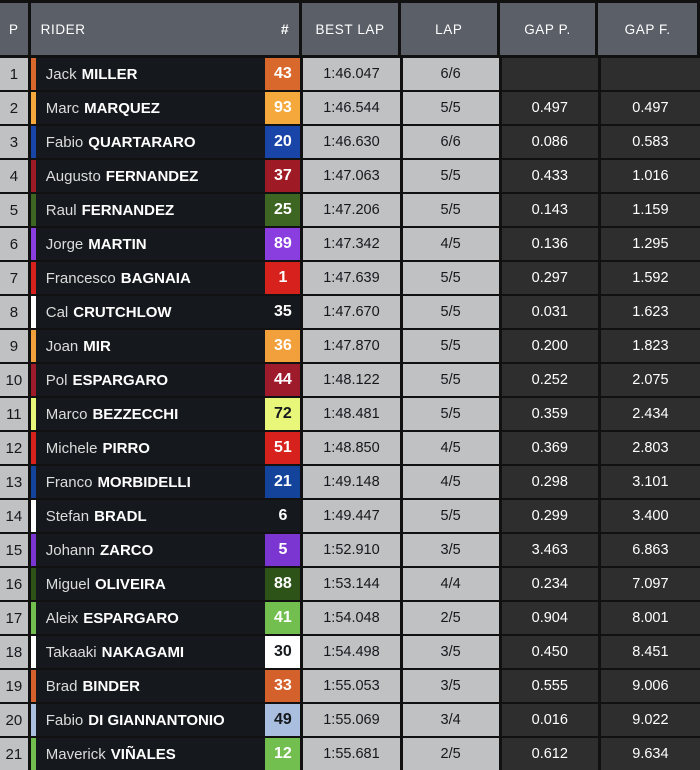  I want to click on rider-first-name: Cal, so click(57, 312).